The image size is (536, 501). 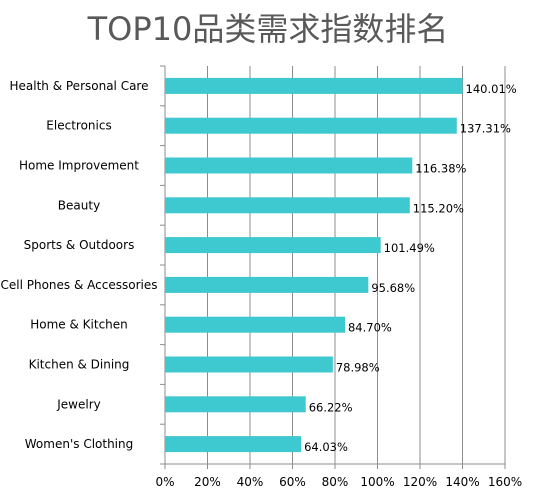 What do you see at coordinates (79, 444) in the screenshot?
I see `category-label: Women's Clothing` at bounding box center [79, 444].